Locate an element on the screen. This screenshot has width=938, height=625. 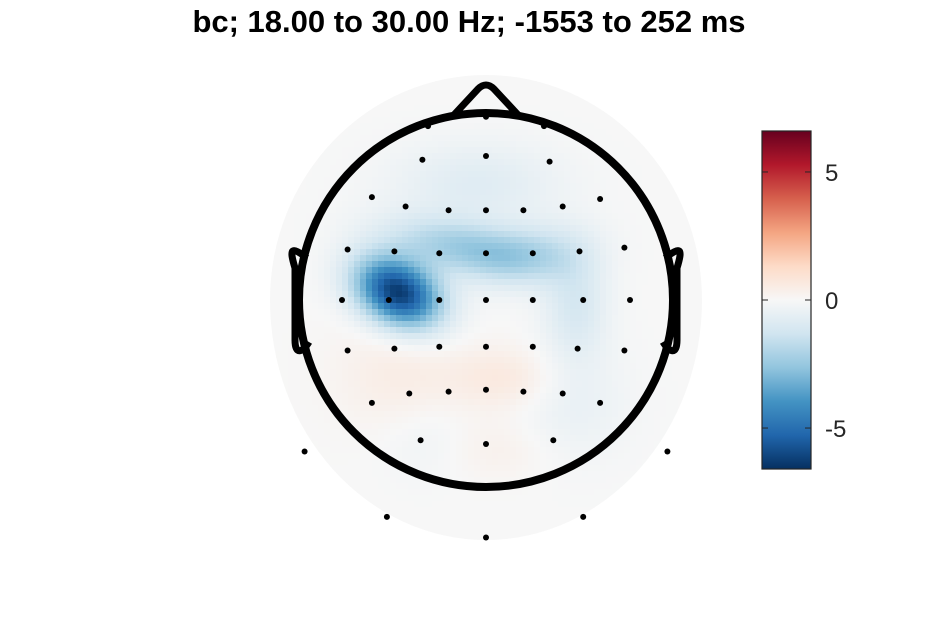
left-ear-outline is located at coordinates (300, 301).